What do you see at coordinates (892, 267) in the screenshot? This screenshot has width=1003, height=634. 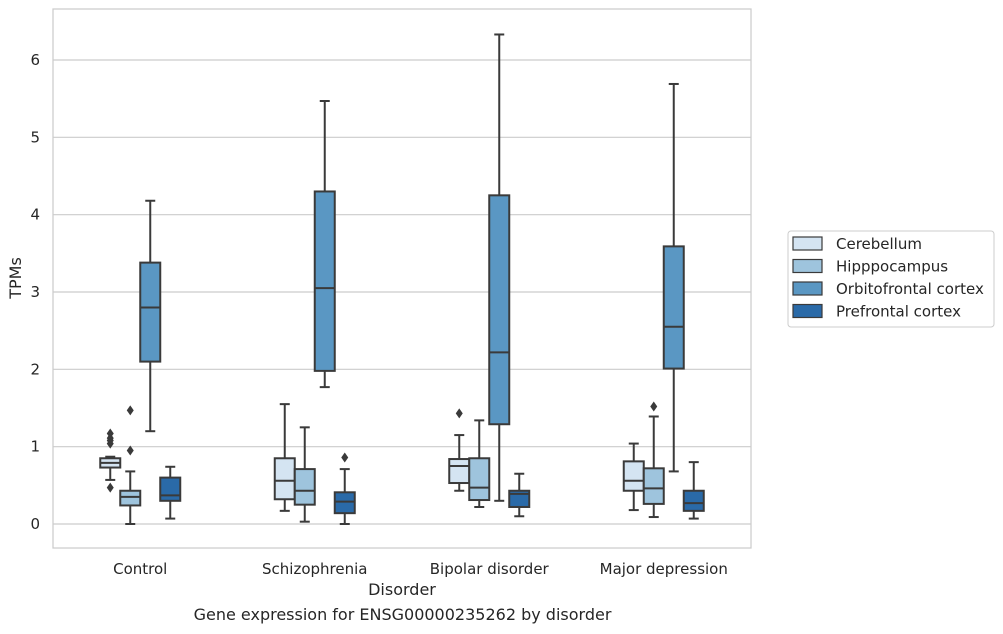 I see `legend-label: Hipppocampus` at bounding box center [892, 267].